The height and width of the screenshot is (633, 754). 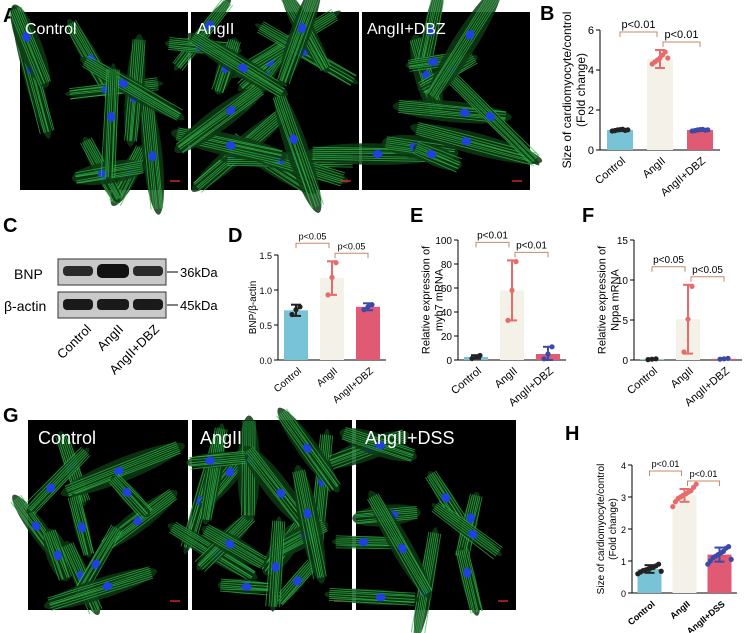 What do you see at coordinates (447, 337) in the screenshot?
I see `y-tick-label: 20` at bounding box center [447, 337].